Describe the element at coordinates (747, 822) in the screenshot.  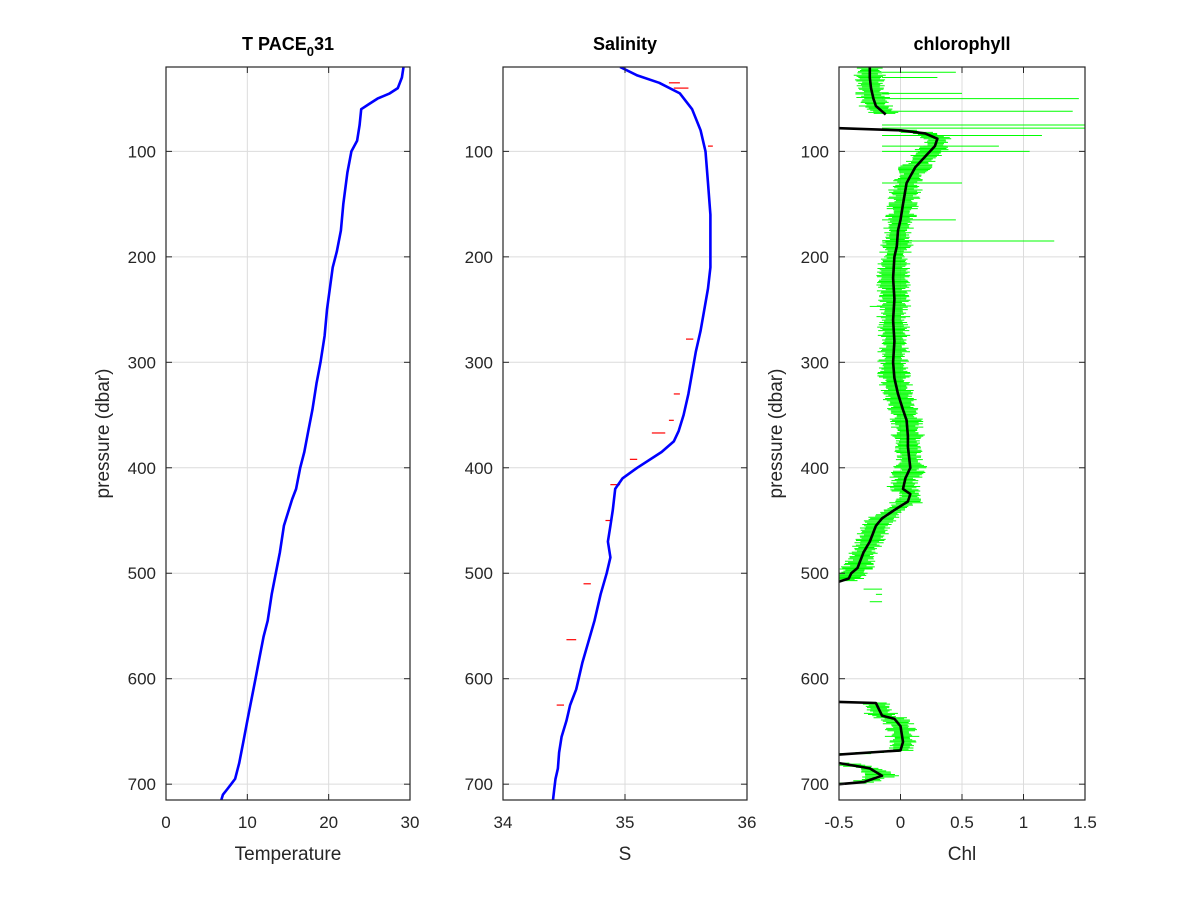
I see `x-tick-label: 36` at that location.